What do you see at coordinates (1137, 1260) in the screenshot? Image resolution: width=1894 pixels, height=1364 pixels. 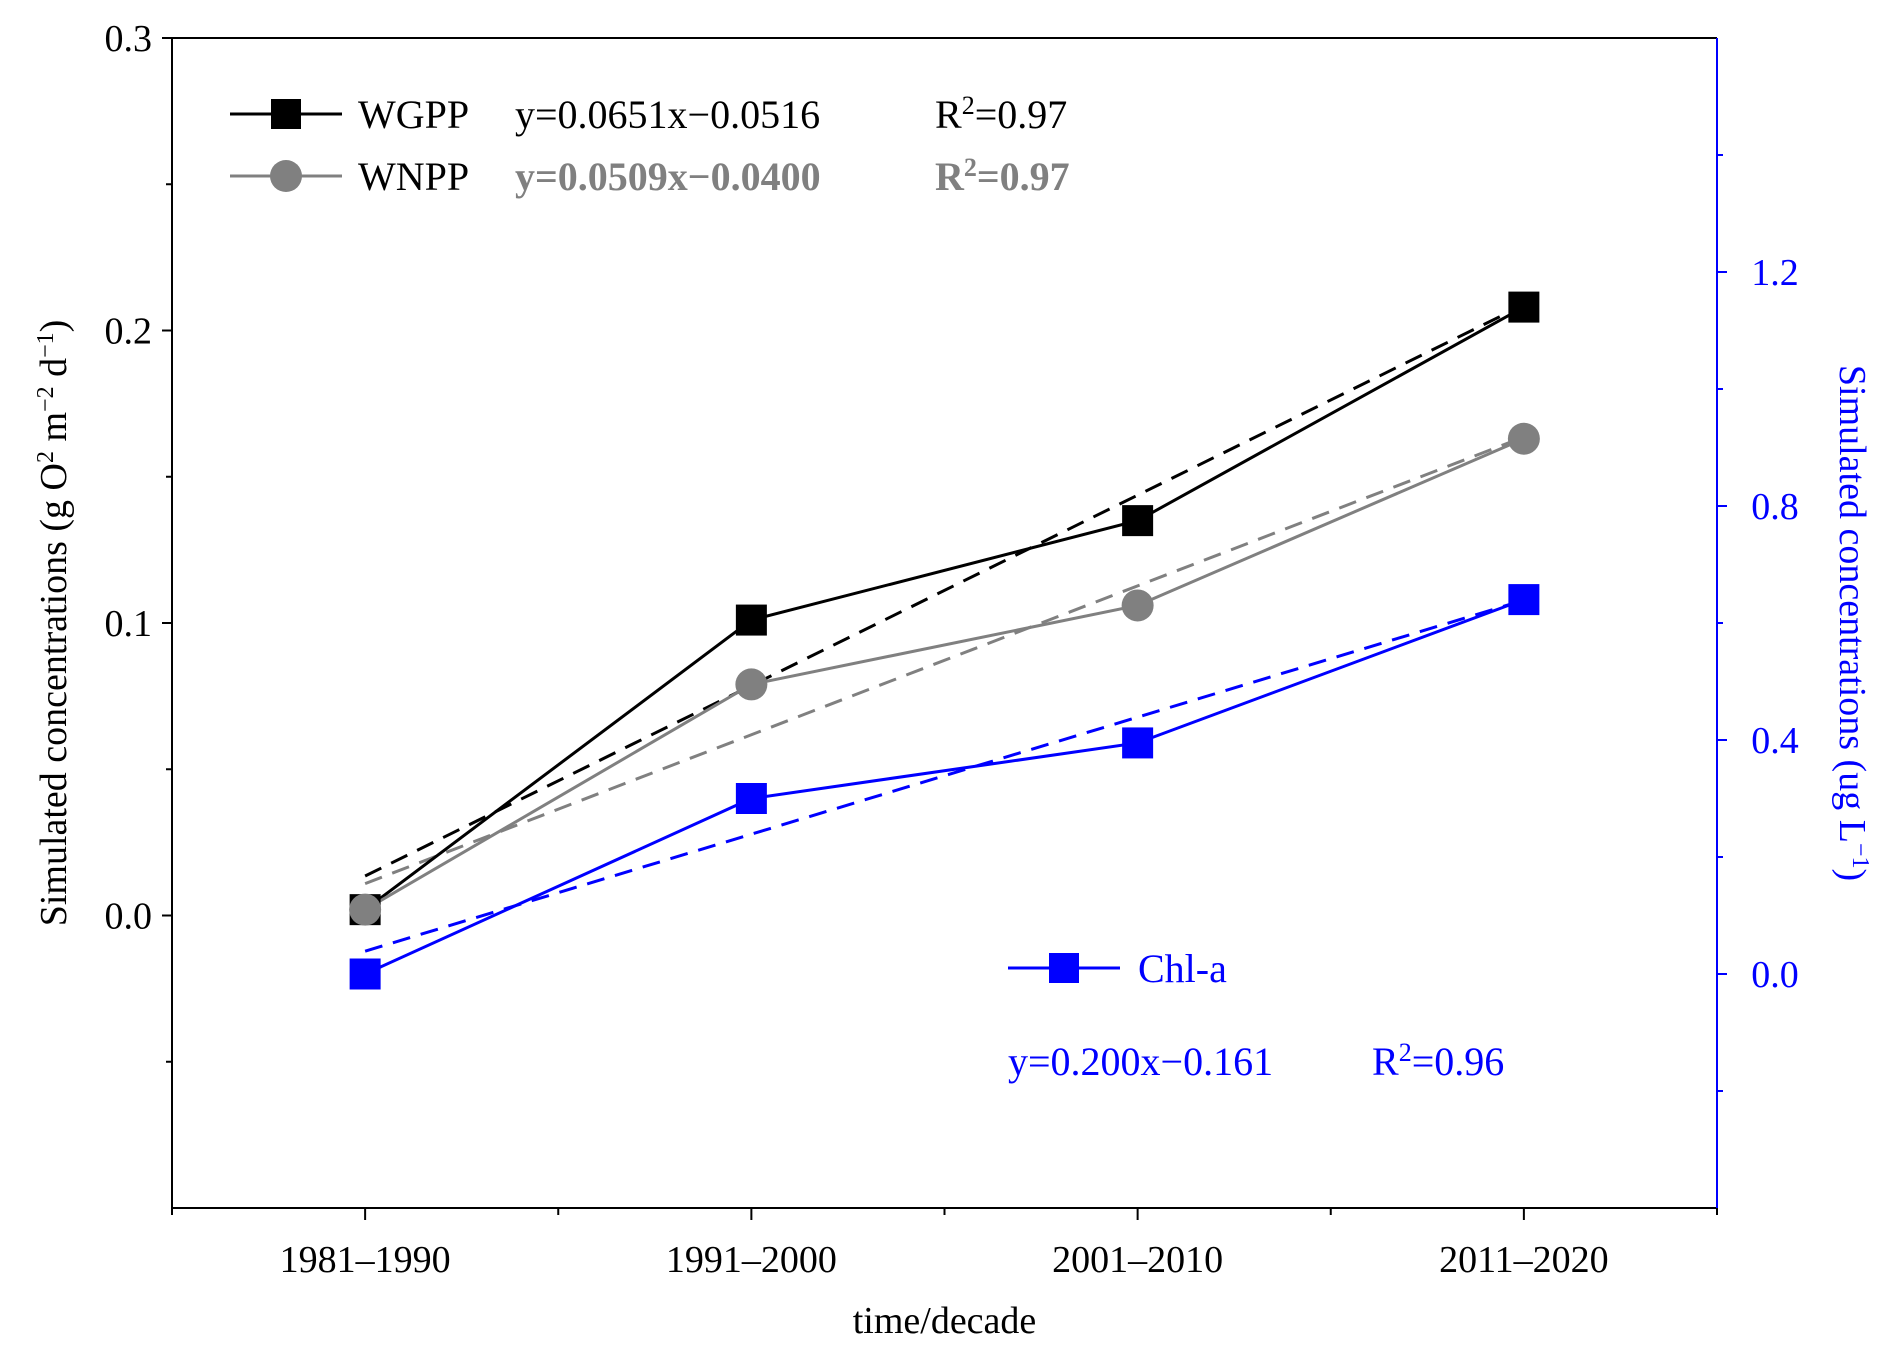 I see `x-tick-label: 2001–2010` at bounding box center [1137, 1260].